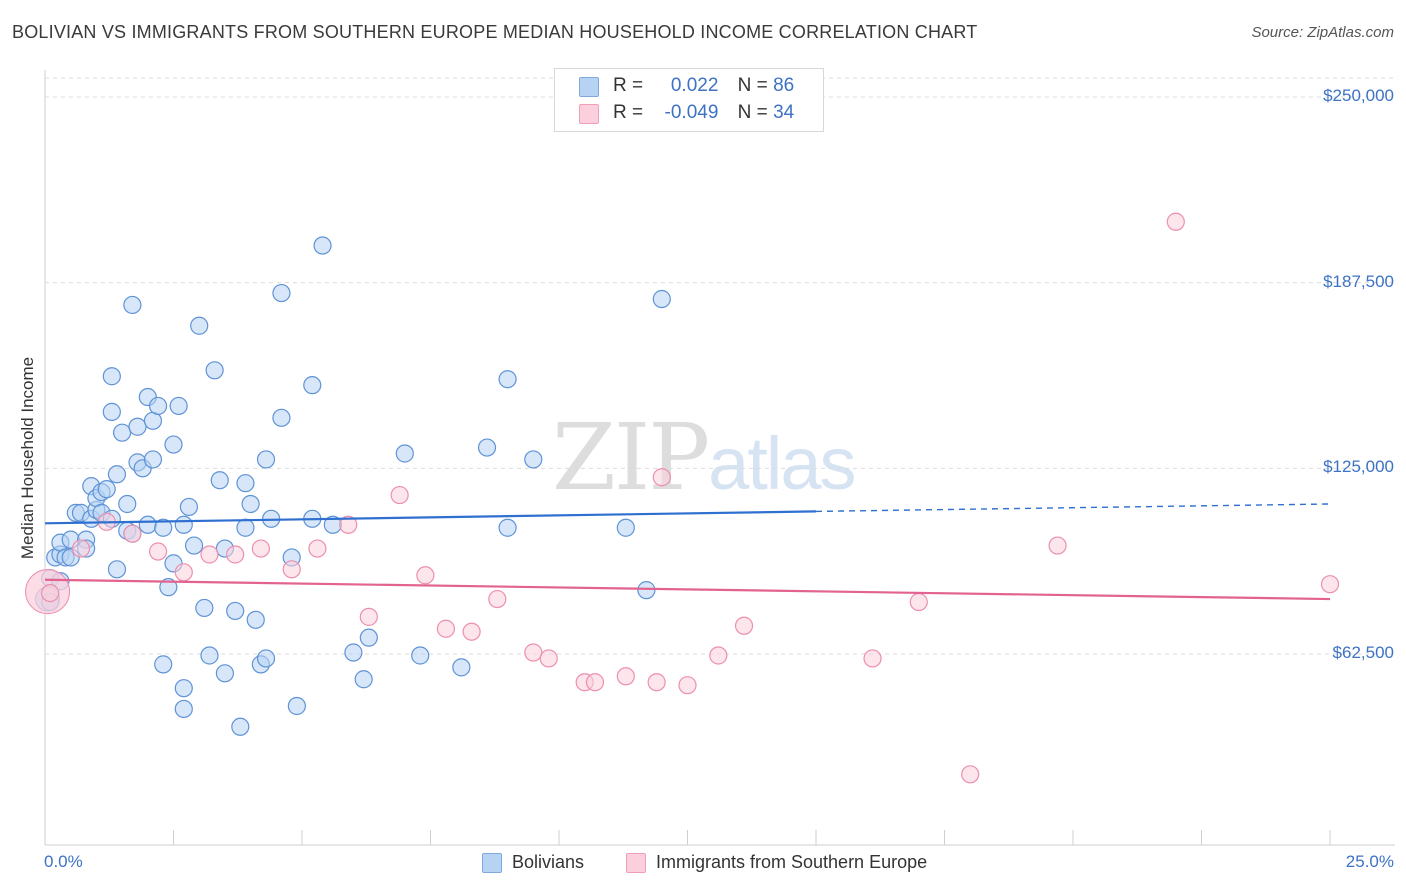 The image size is (1406, 892). What do you see at coordinates (1358, 467) in the screenshot?
I see `y-tick-label-125000: $125,000` at bounding box center [1358, 467].